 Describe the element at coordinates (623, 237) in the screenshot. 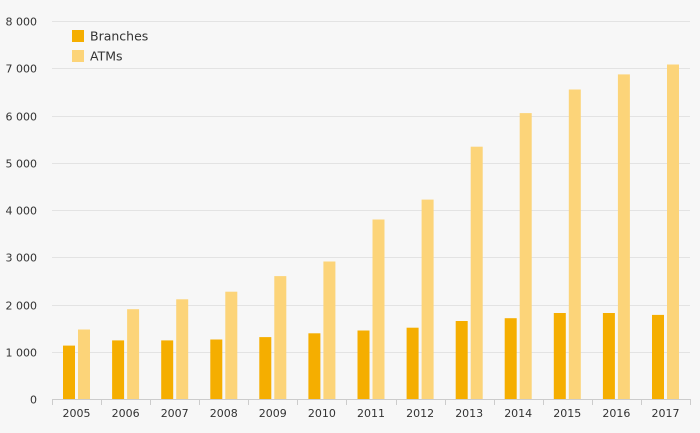

I see `bar-atms-2016` at that location.